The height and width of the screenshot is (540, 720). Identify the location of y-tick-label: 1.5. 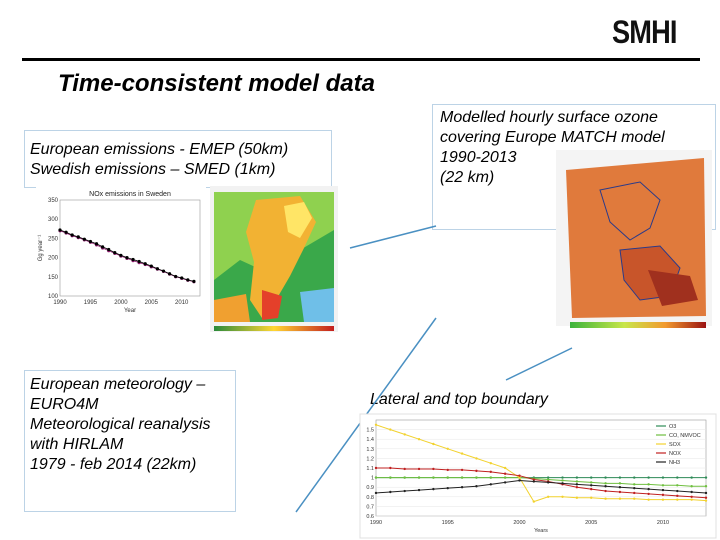
(370, 431).